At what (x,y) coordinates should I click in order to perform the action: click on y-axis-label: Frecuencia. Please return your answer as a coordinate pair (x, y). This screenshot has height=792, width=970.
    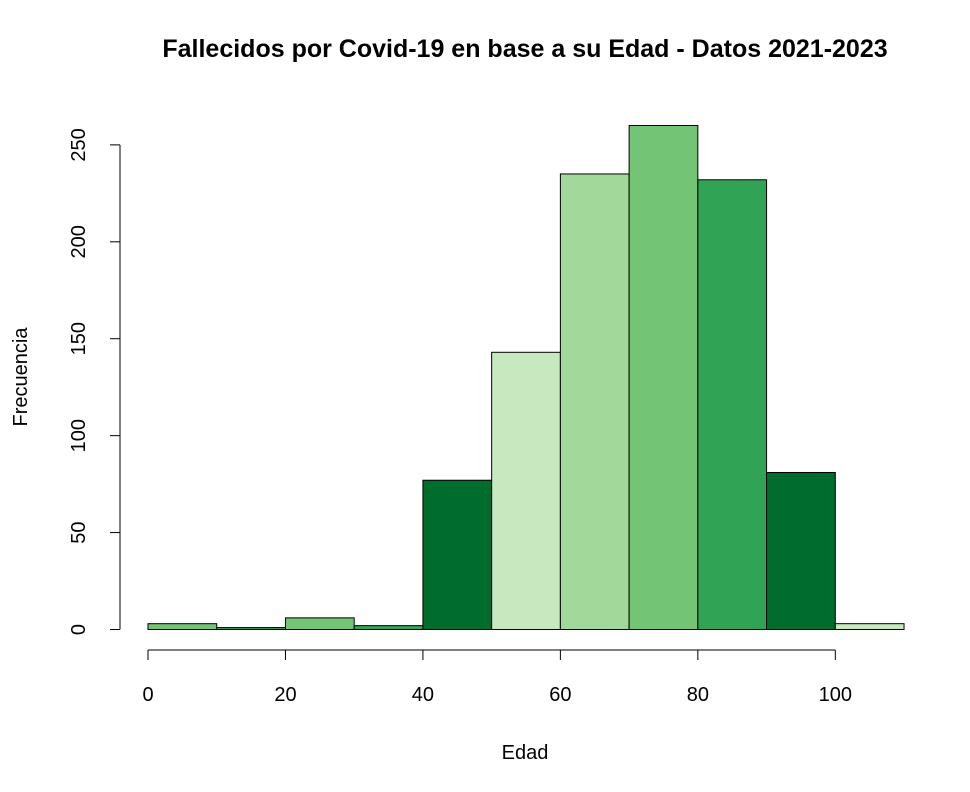
    Looking at the image, I should click on (21, 377).